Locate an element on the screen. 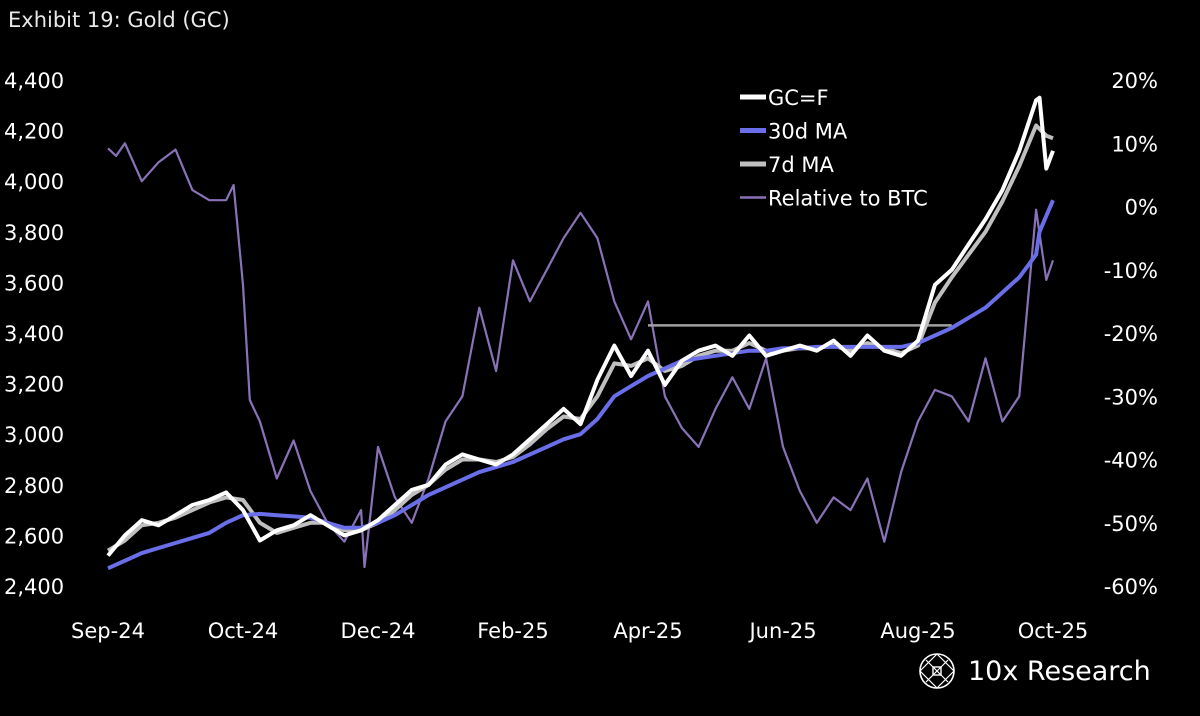 The image size is (1200, 716). left-axis-tick: 2,800 is located at coordinates (34, 486).